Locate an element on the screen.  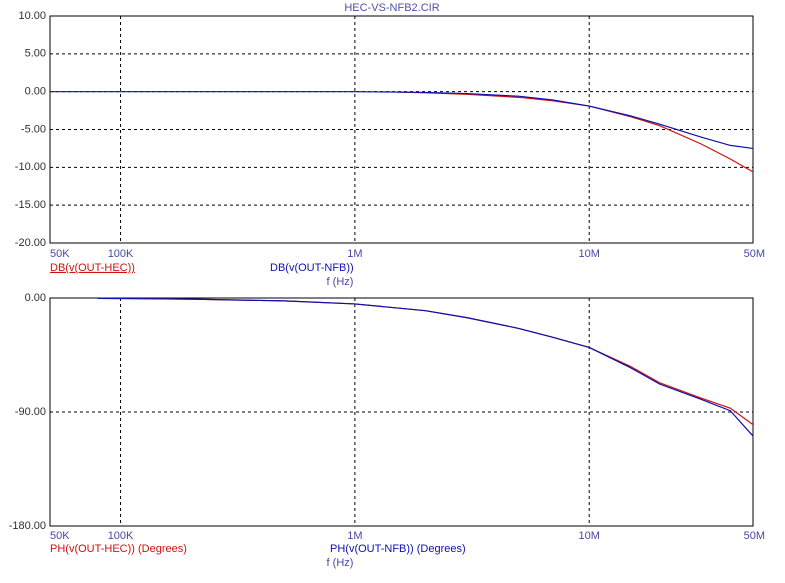
y-tick-label: -90.00 is located at coordinates (30, 412).